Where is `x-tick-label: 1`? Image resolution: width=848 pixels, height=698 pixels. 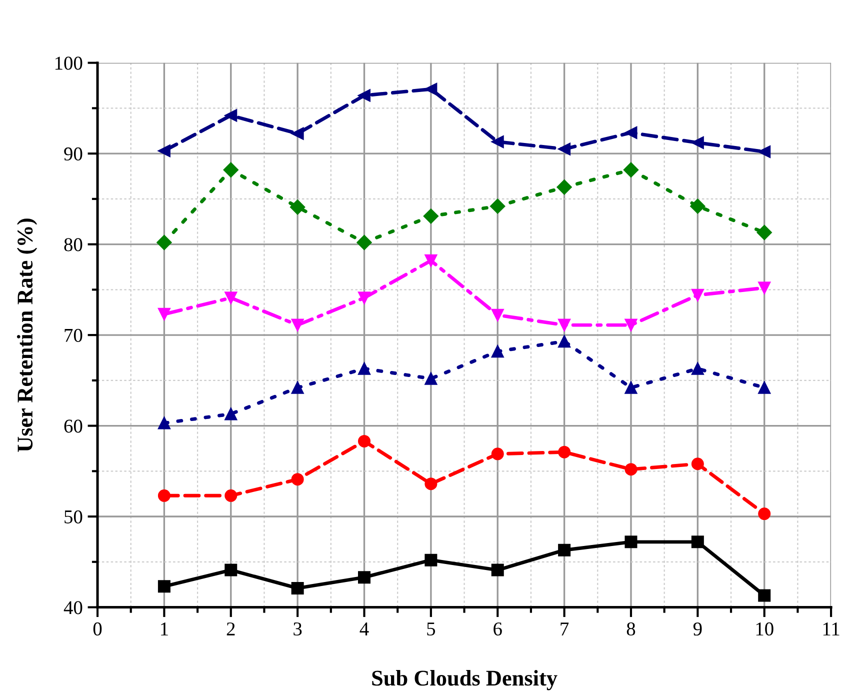 x-tick-label: 1 is located at coordinates (164, 629).